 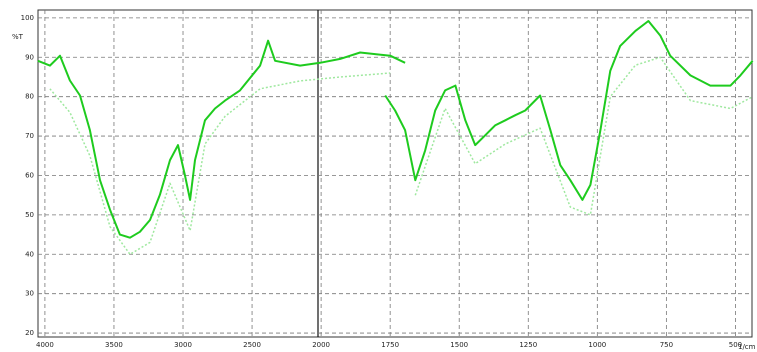 I want to click on y-tick-label: 70, so click(x=29, y=136).